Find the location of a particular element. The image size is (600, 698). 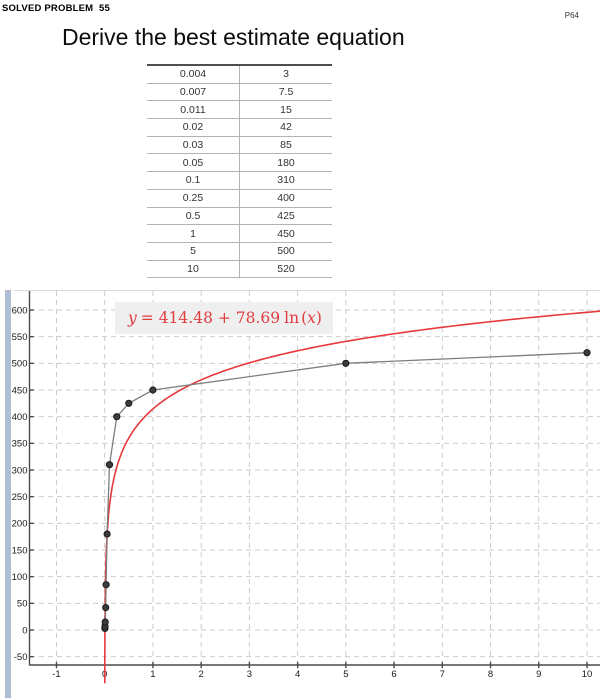

equation-rhs: = 414.48 + 78.69 is located at coordinates (210, 318).